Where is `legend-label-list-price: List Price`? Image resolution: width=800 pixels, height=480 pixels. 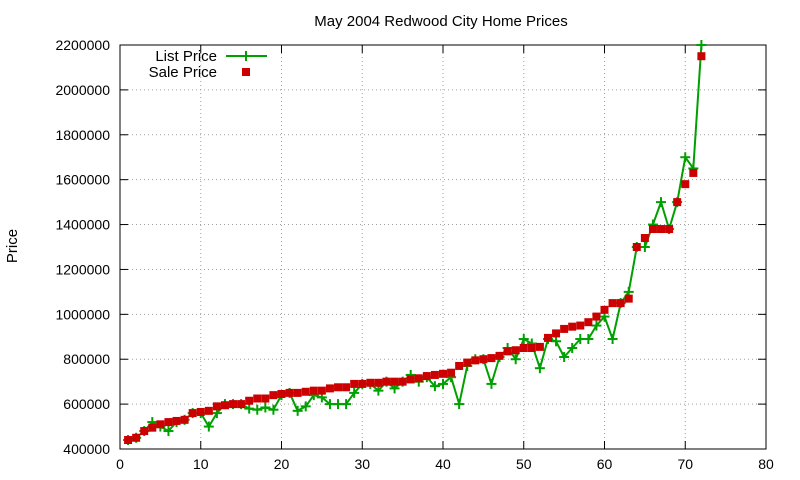
legend-label-list-price: List Price is located at coordinates (186, 56).